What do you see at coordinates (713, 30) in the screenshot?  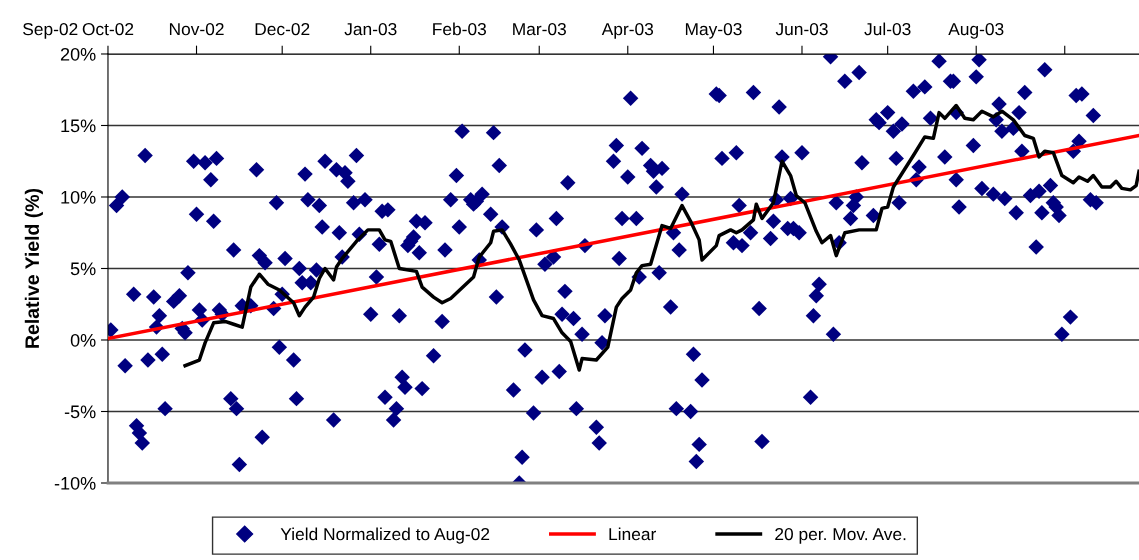 I see `x-tick-label: May-03` at bounding box center [713, 30].